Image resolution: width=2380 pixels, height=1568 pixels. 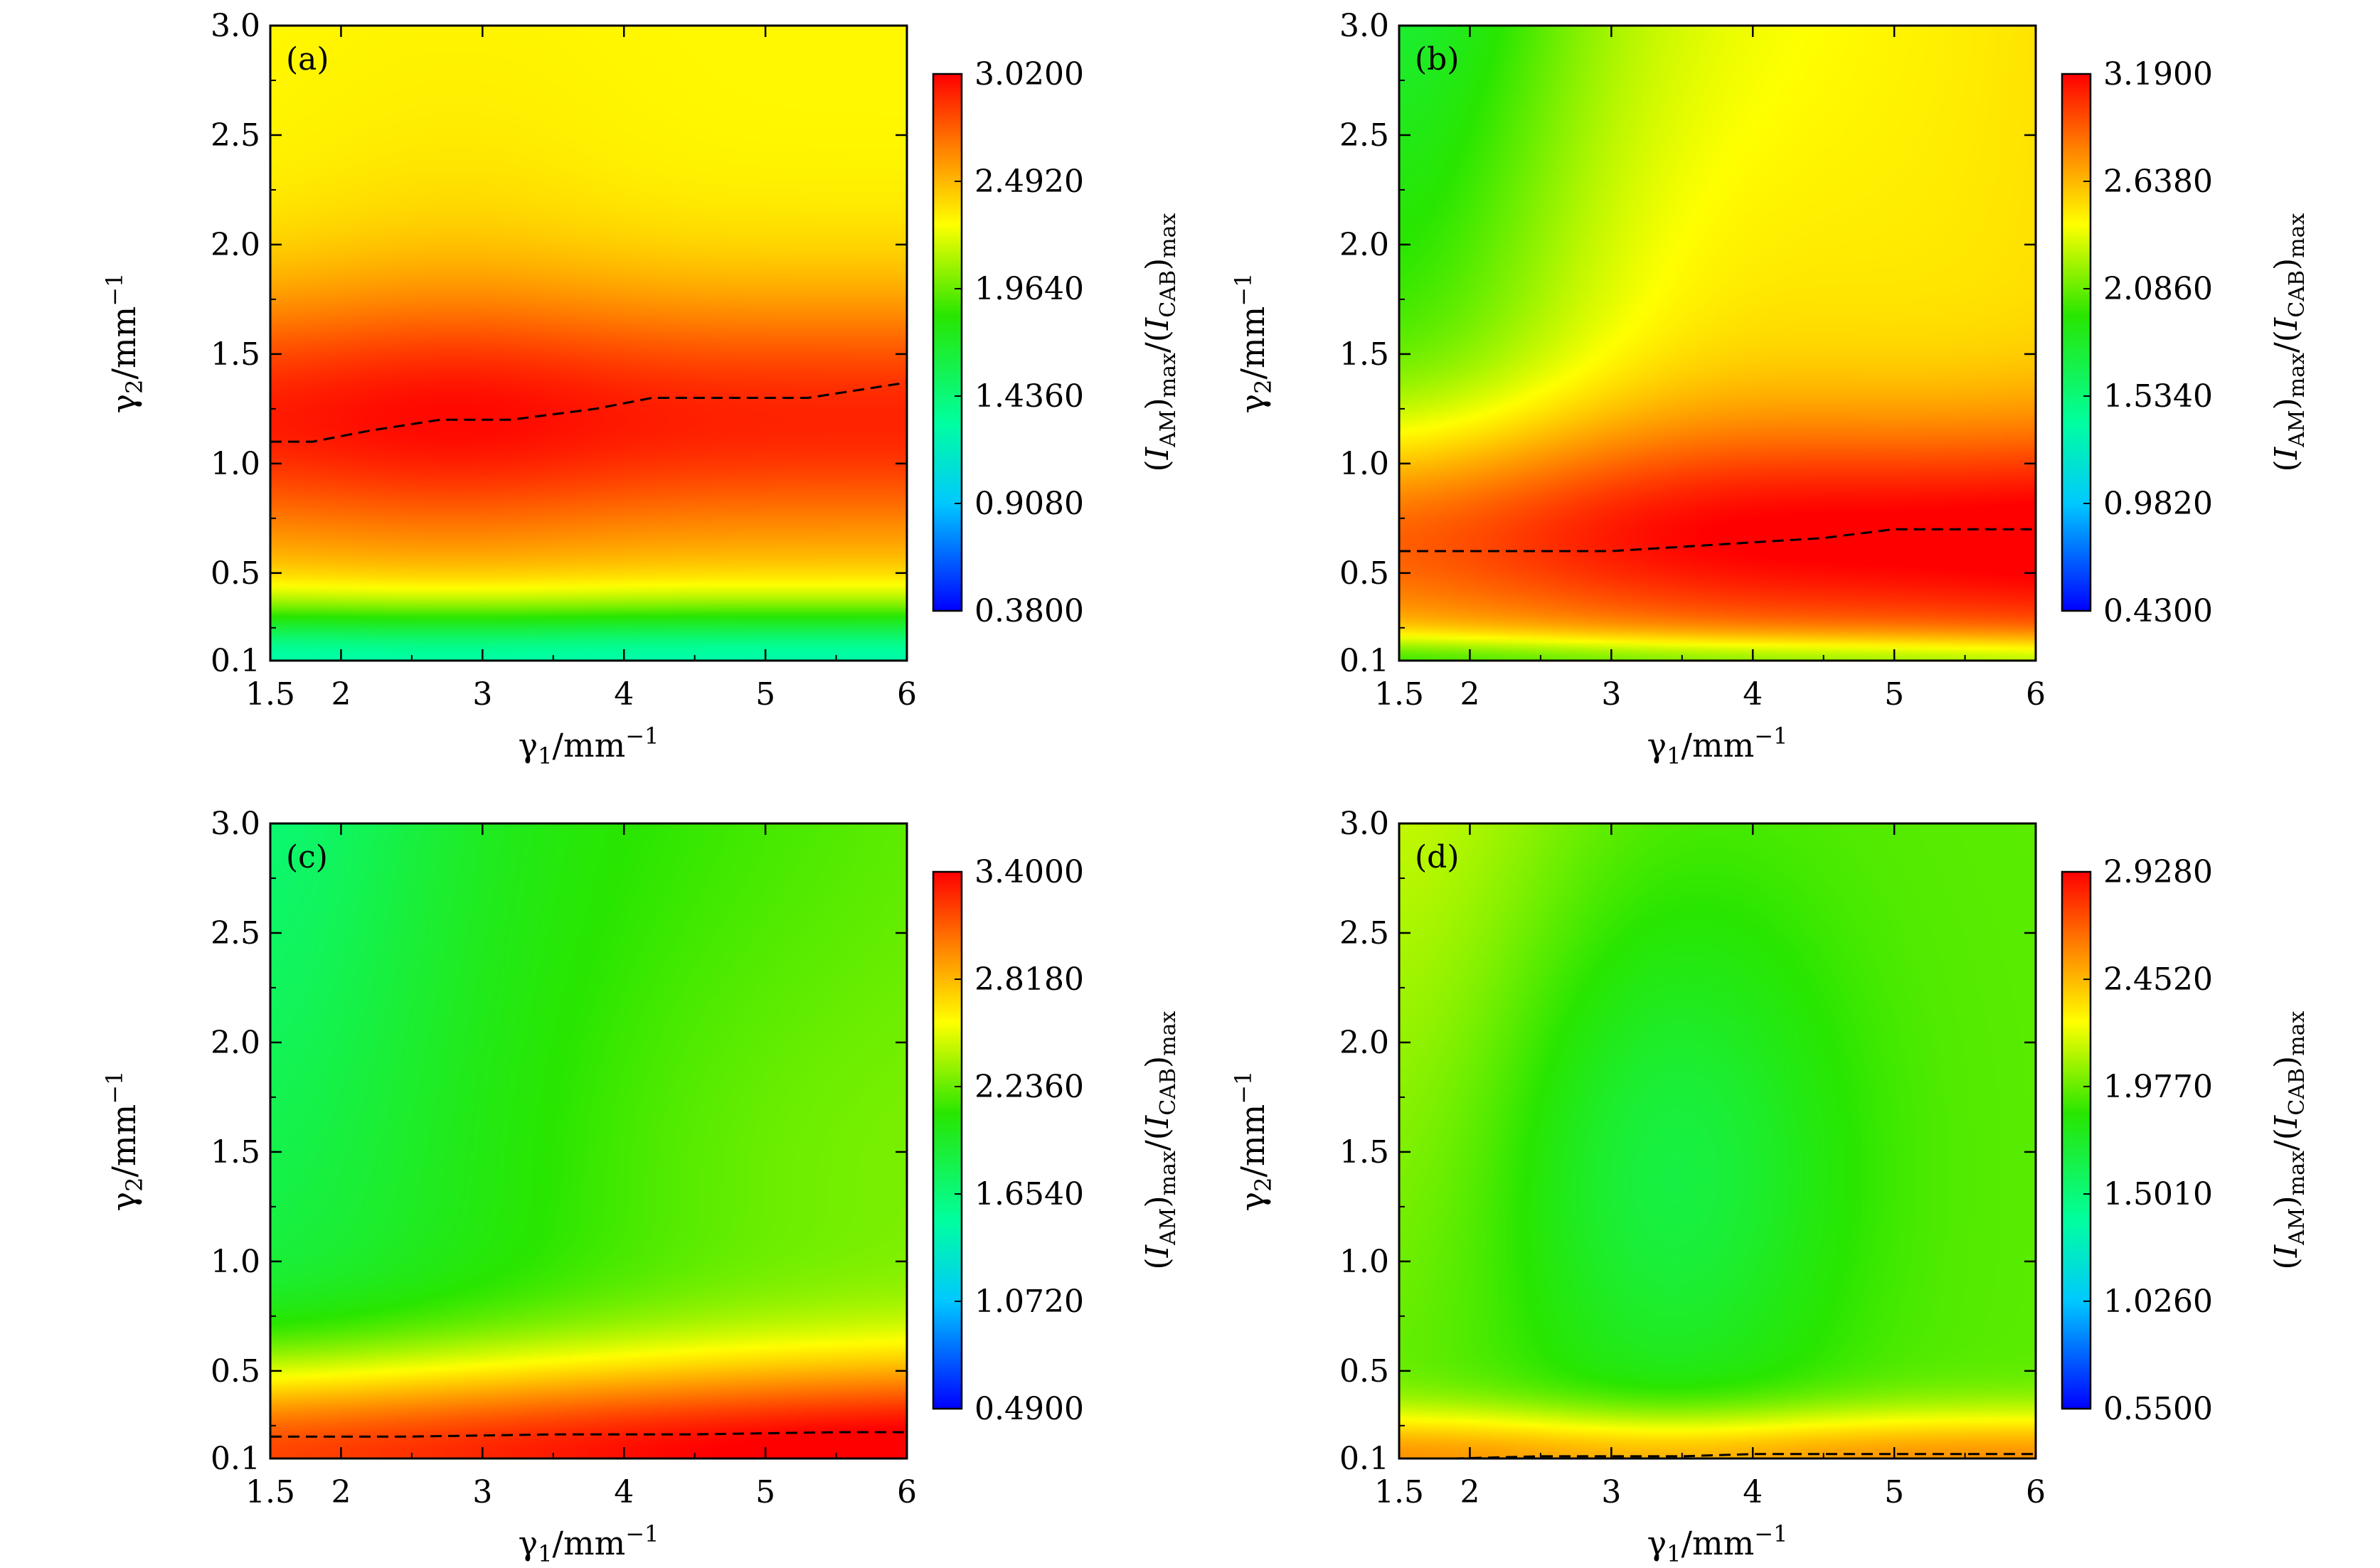 I want to click on y-tick-label: 1.0, so click(x=1364, y=464).